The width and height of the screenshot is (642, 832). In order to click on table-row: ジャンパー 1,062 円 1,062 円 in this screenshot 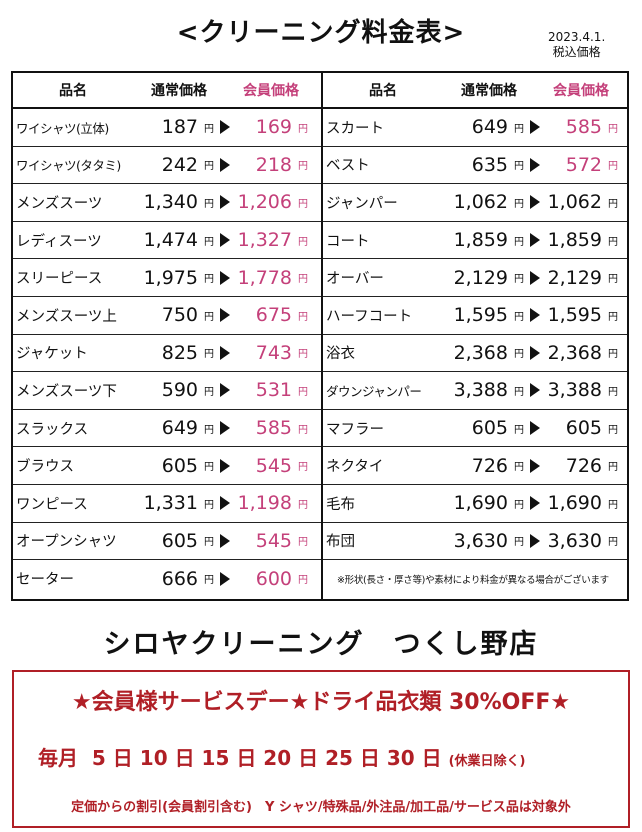, I will do `click(475, 203)`.